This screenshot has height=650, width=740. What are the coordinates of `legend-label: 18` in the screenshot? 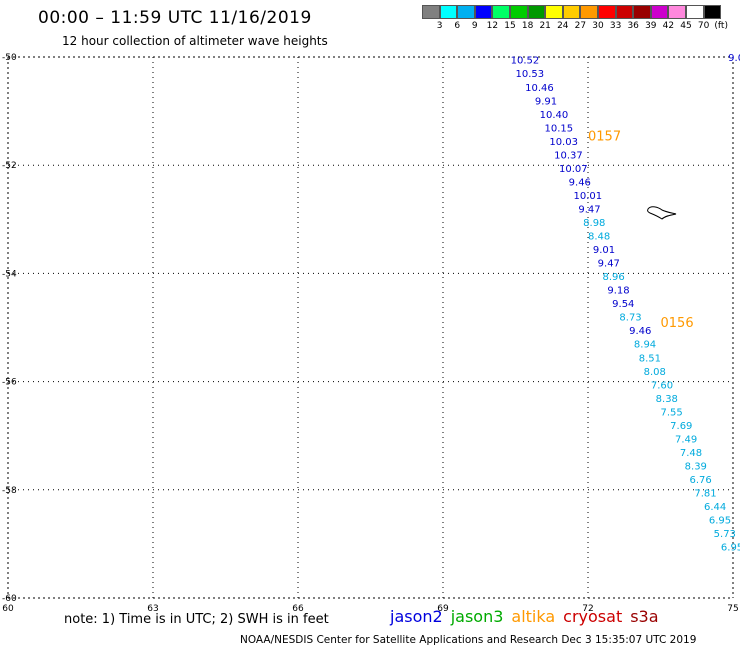 It's located at (527, 26).